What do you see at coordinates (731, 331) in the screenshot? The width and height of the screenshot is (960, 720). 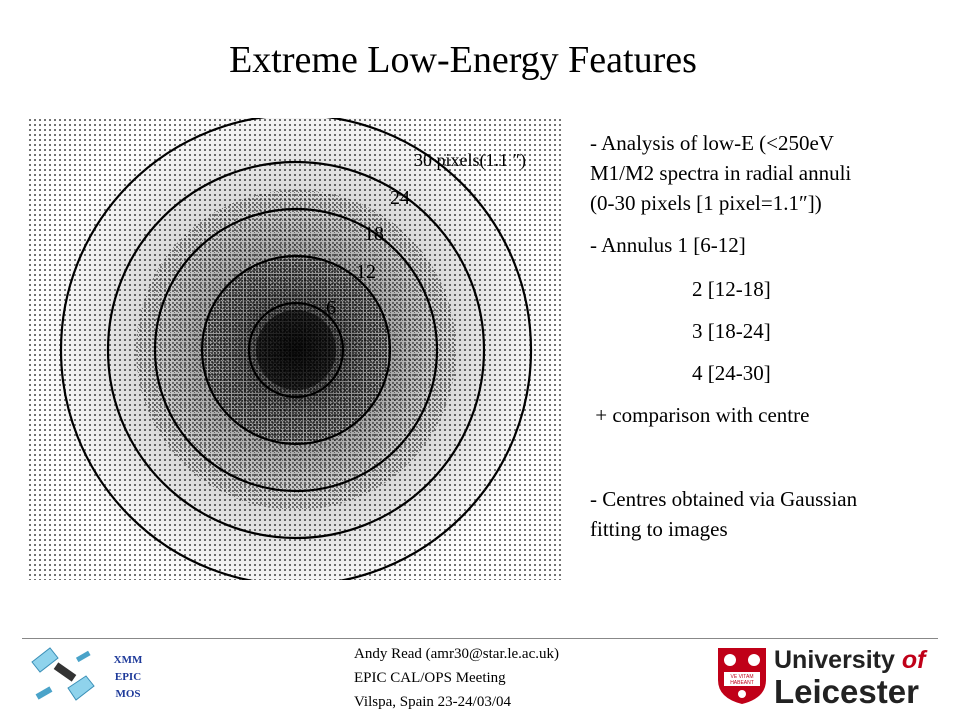 I see `bullet-line: 3 [18-24]` at bounding box center [731, 331].